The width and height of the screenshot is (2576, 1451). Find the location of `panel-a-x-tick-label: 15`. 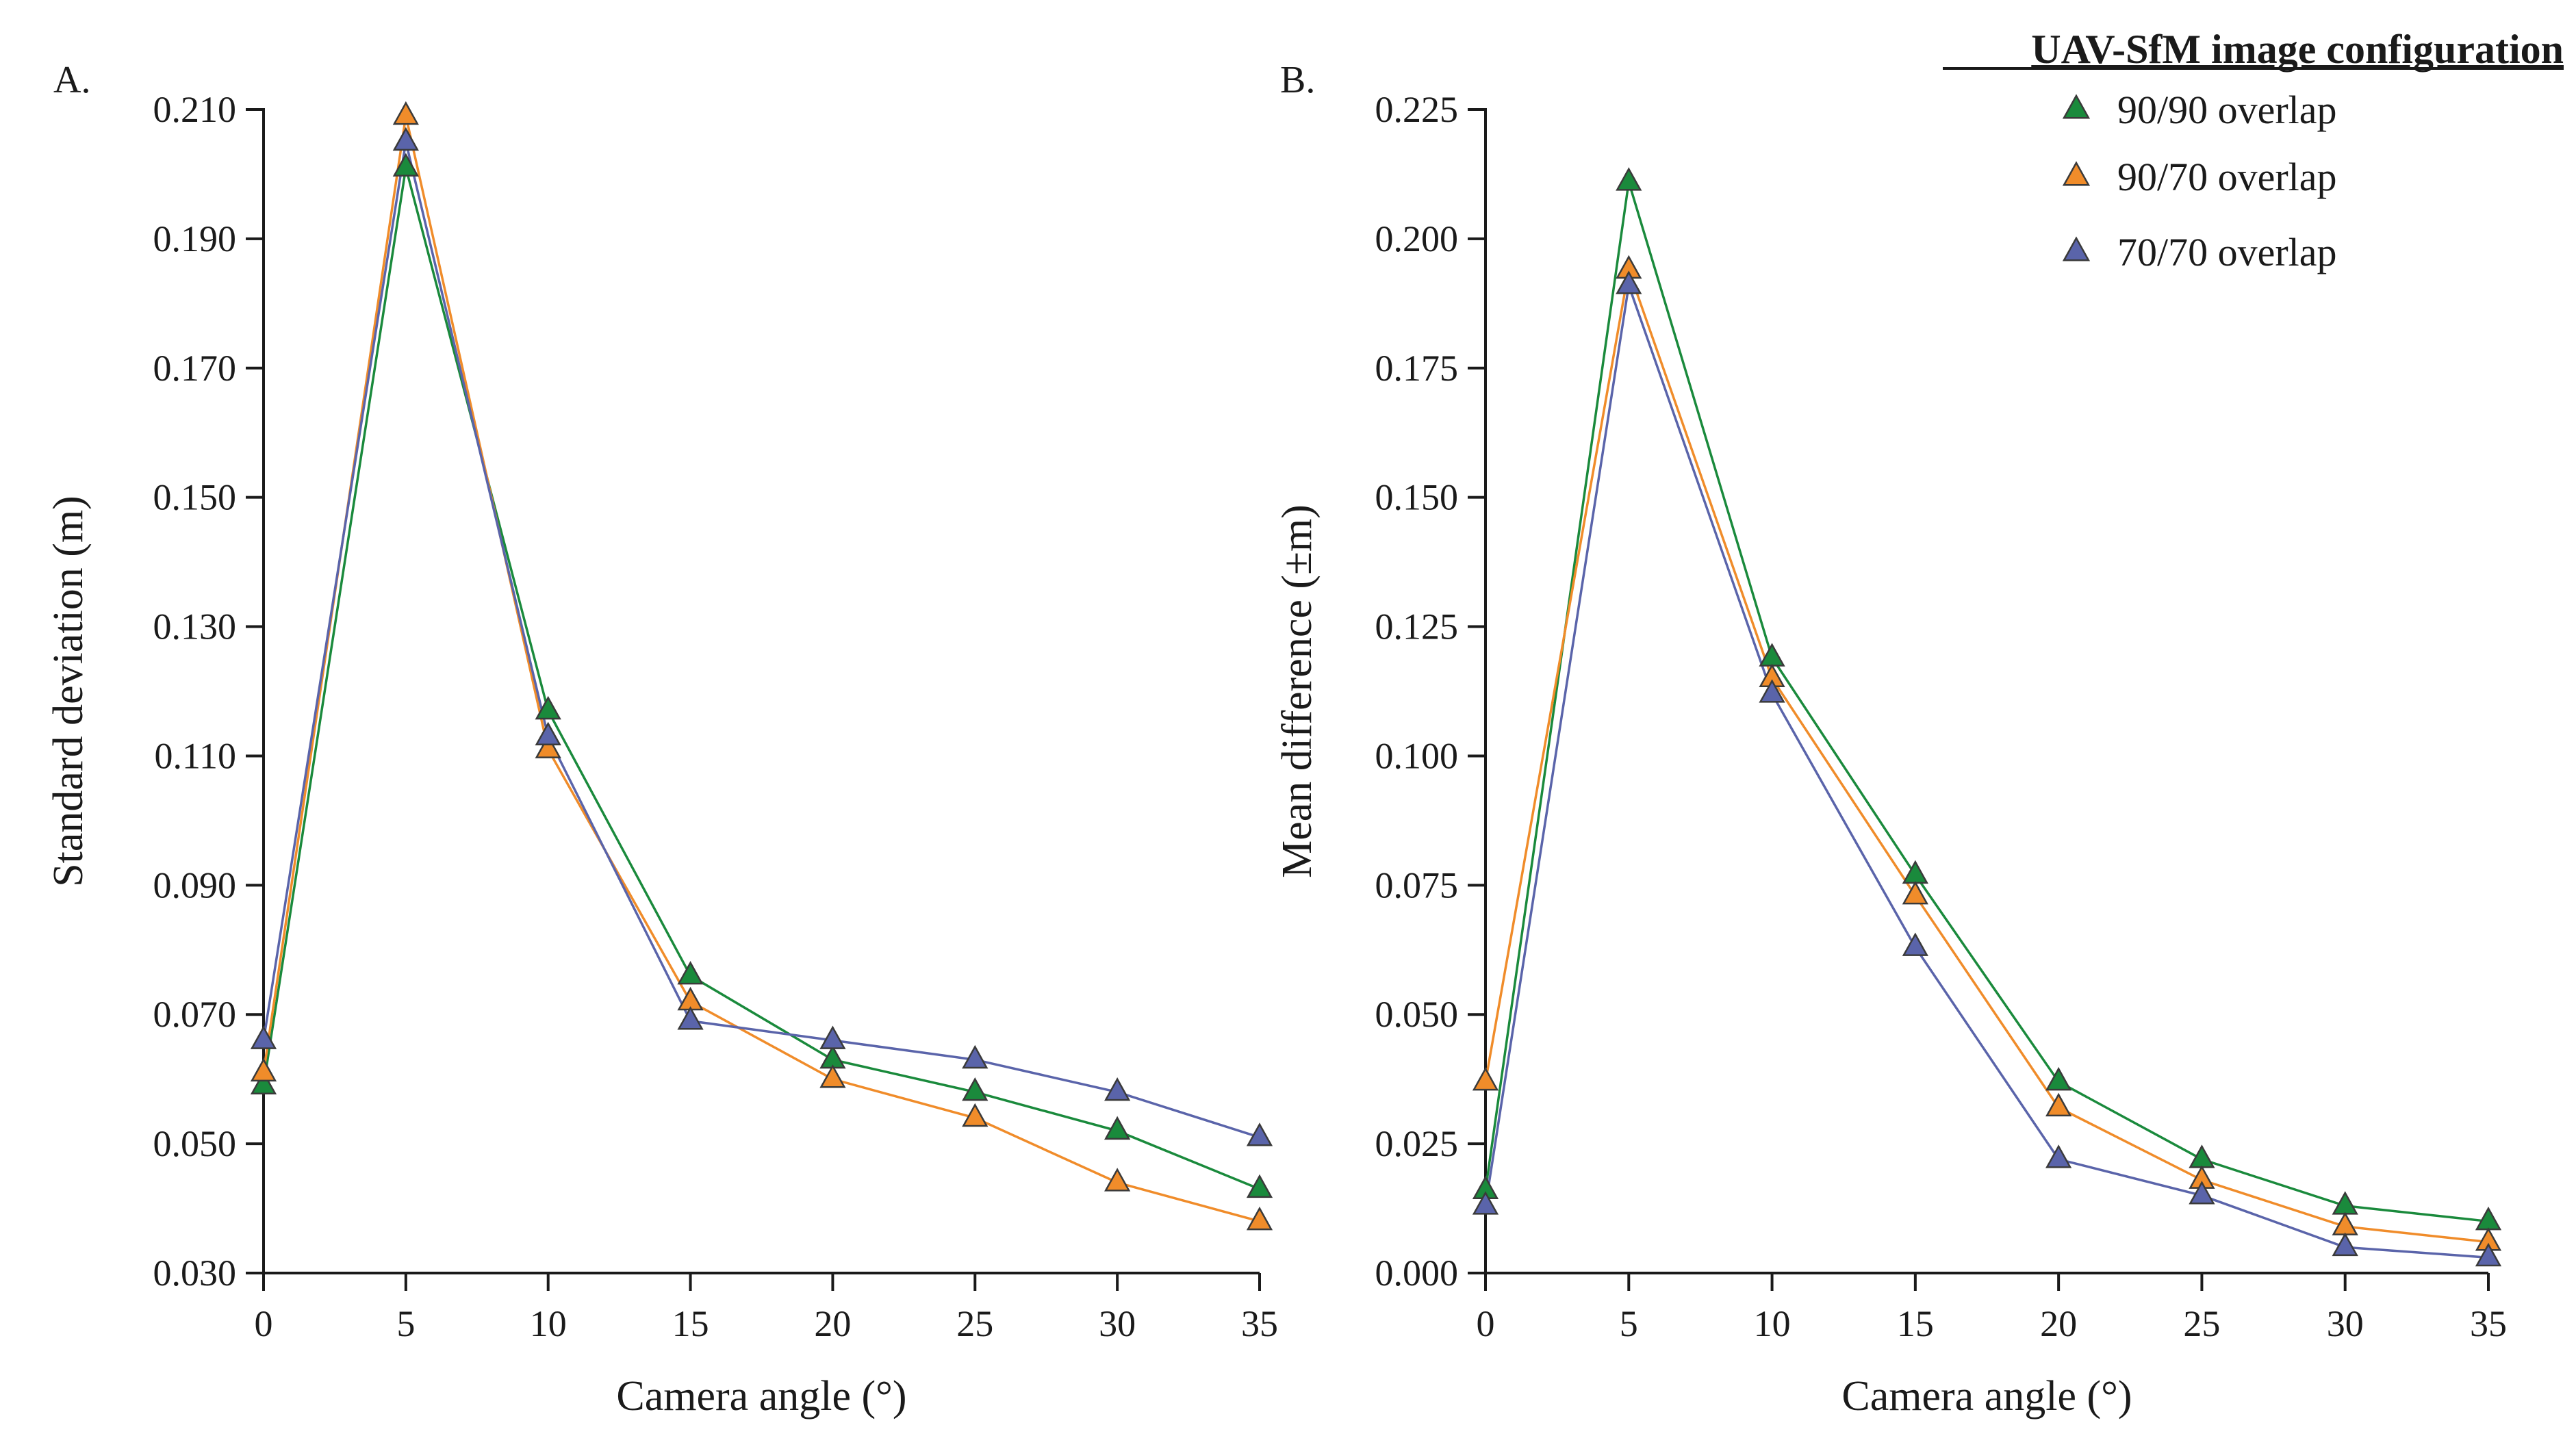

panel-a-x-tick-label: 15 is located at coordinates (691, 1323).